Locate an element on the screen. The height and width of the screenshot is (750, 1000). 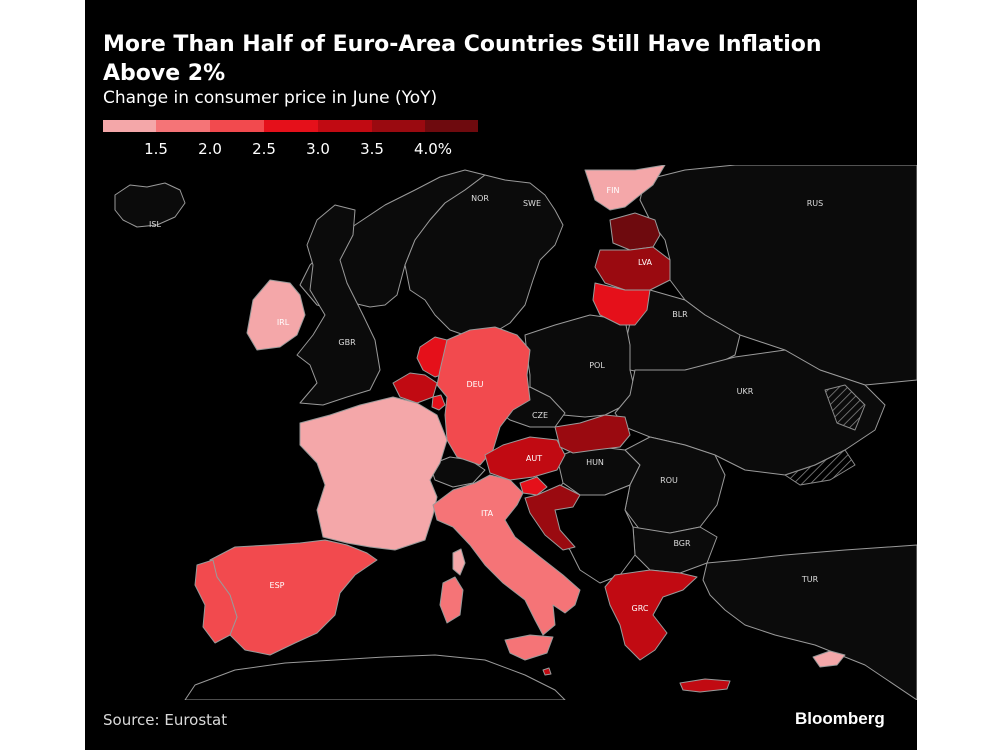
label-SWE: SWE is located at coordinates (532, 203).